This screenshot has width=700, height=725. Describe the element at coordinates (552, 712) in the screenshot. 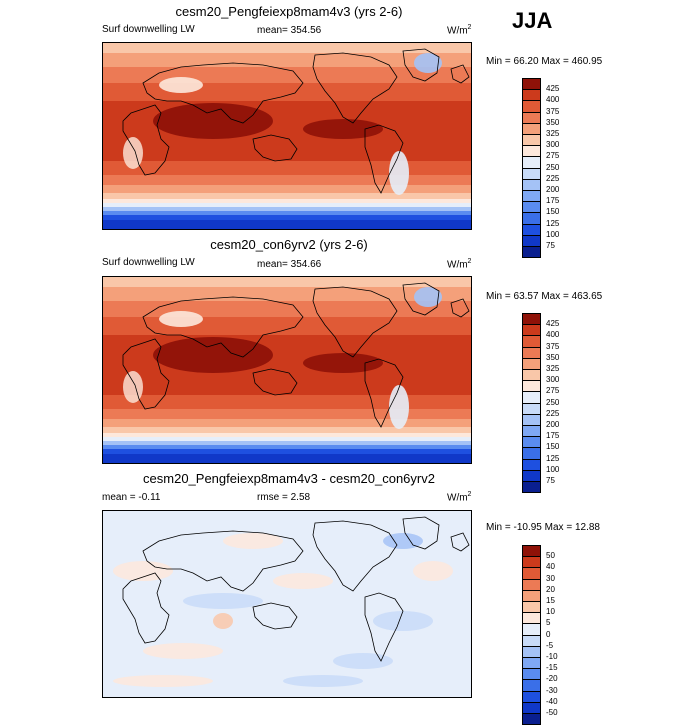

I see `colorbar-tick-label: -50` at that location.